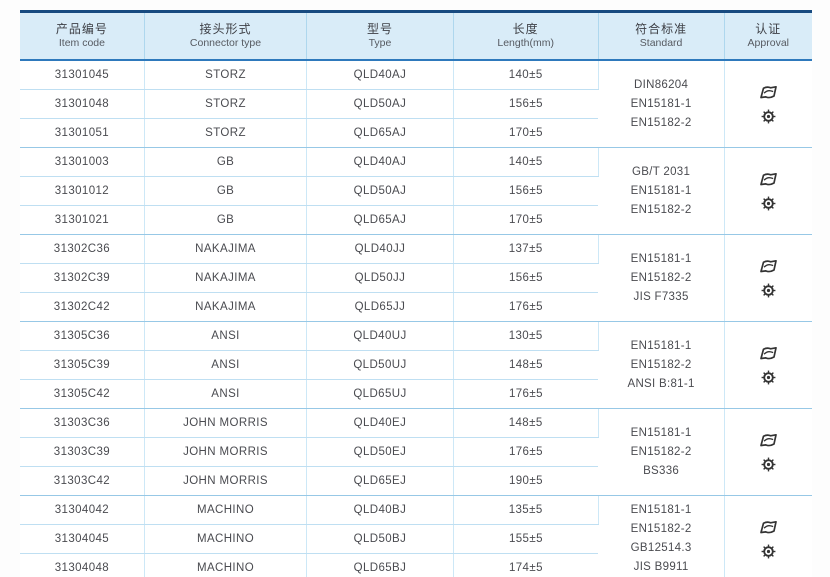  Describe the element at coordinates (82, 394) in the screenshot. I see `item-code-cell: 31305C42` at that location.